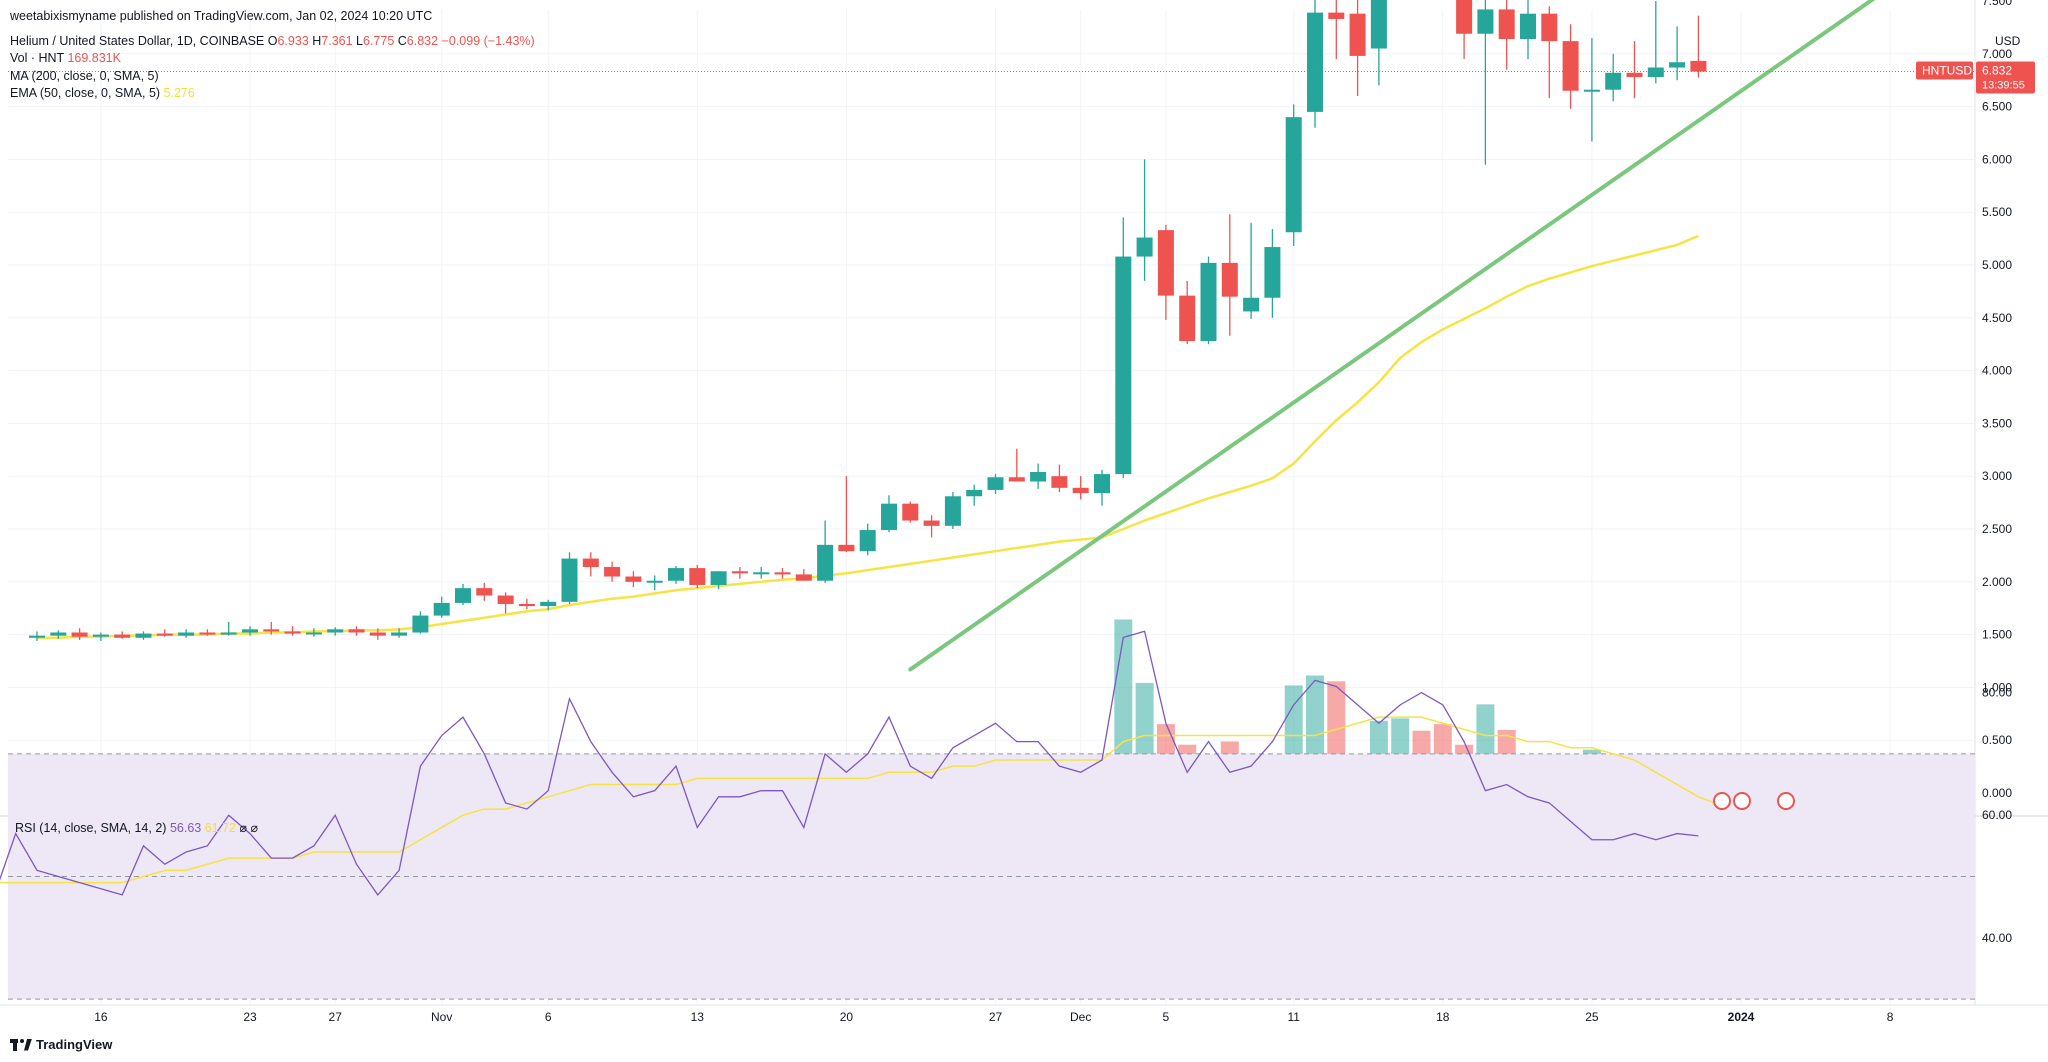  What do you see at coordinates (847, 1017) in the screenshot?
I see `time-tick-label: 20` at bounding box center [847, 1017].